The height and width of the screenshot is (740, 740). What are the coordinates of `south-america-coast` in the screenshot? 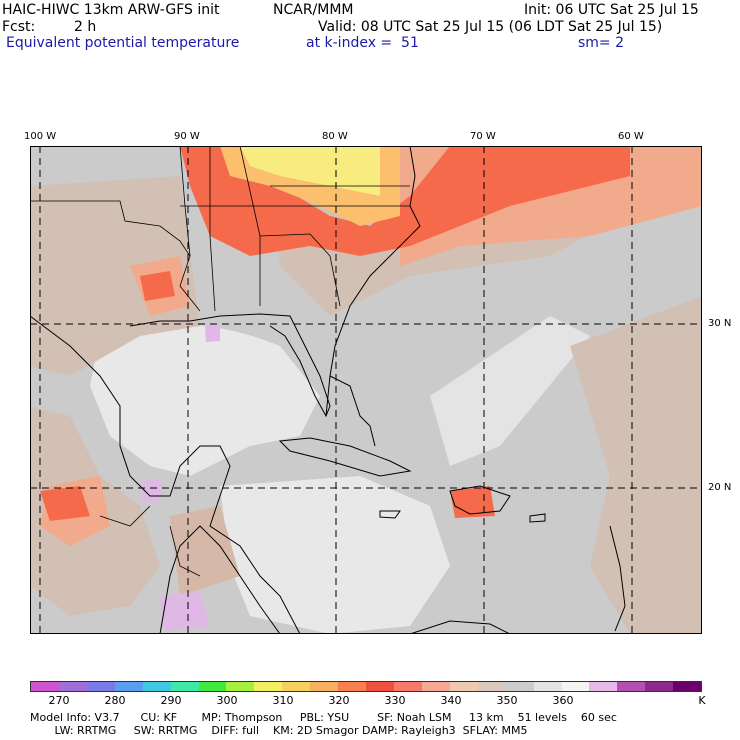 It's located at (460, 627).